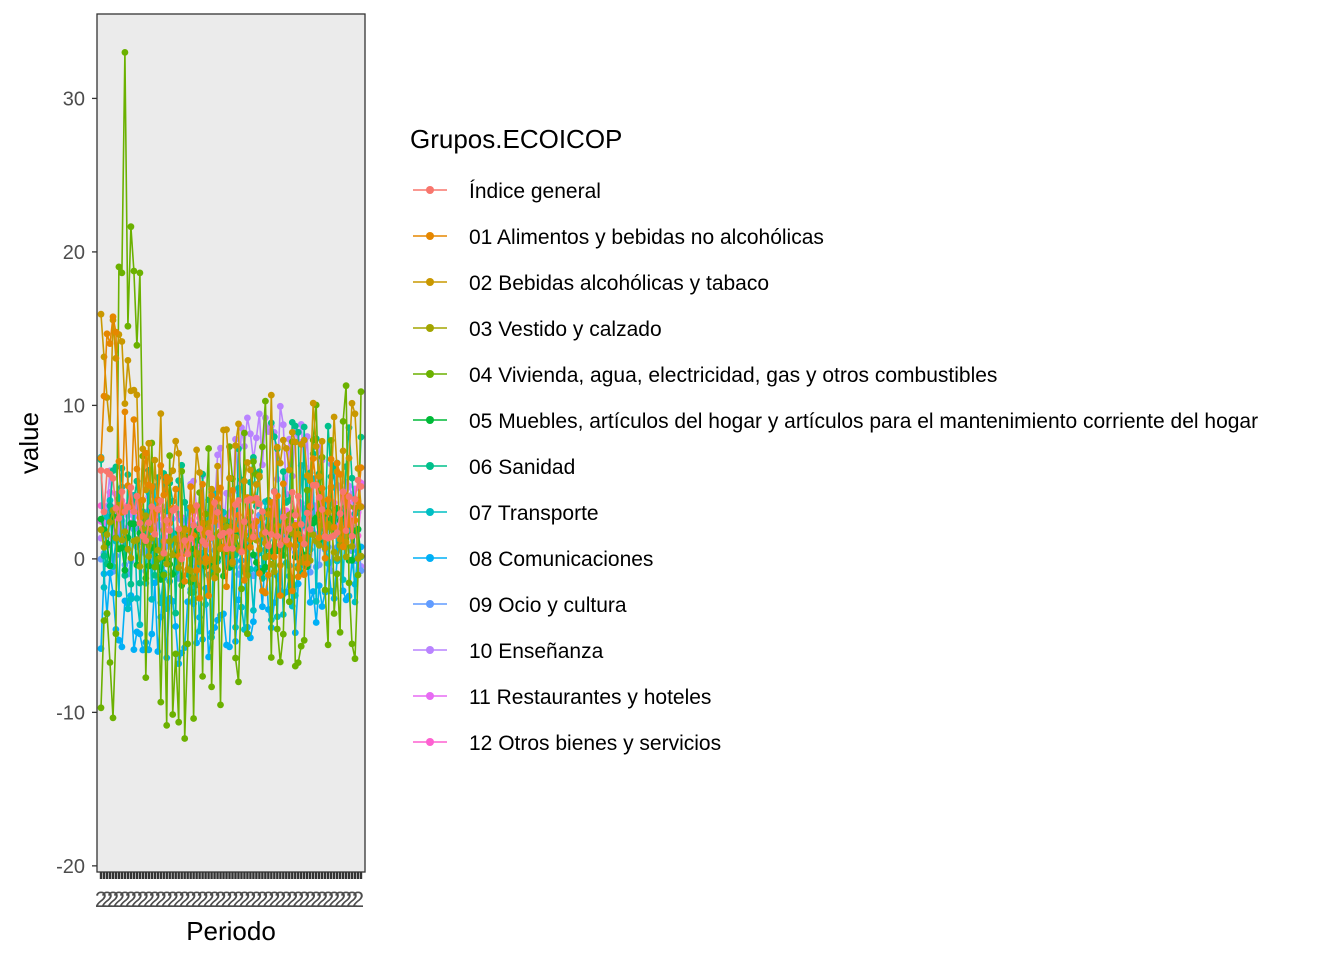  Describe the element at coordinates (646, 237) in the screenshot. I see `legend-label: 01 Alimentos y bebidas no alcohólicas` at that location.